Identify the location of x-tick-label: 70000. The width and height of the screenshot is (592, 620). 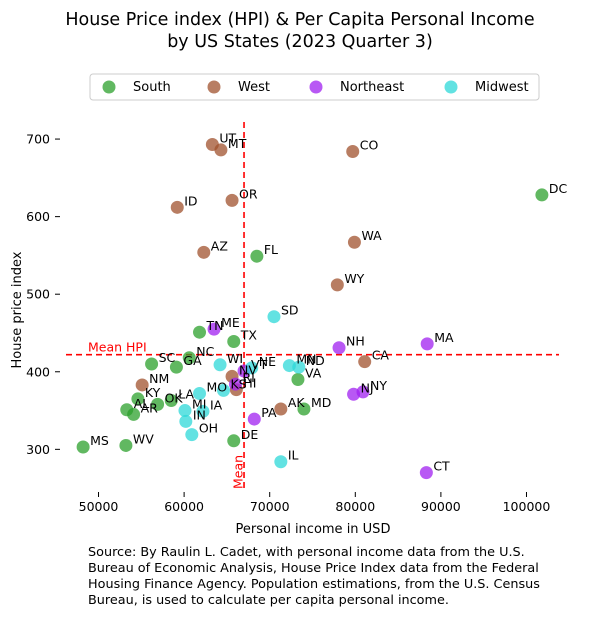
(270, 506).